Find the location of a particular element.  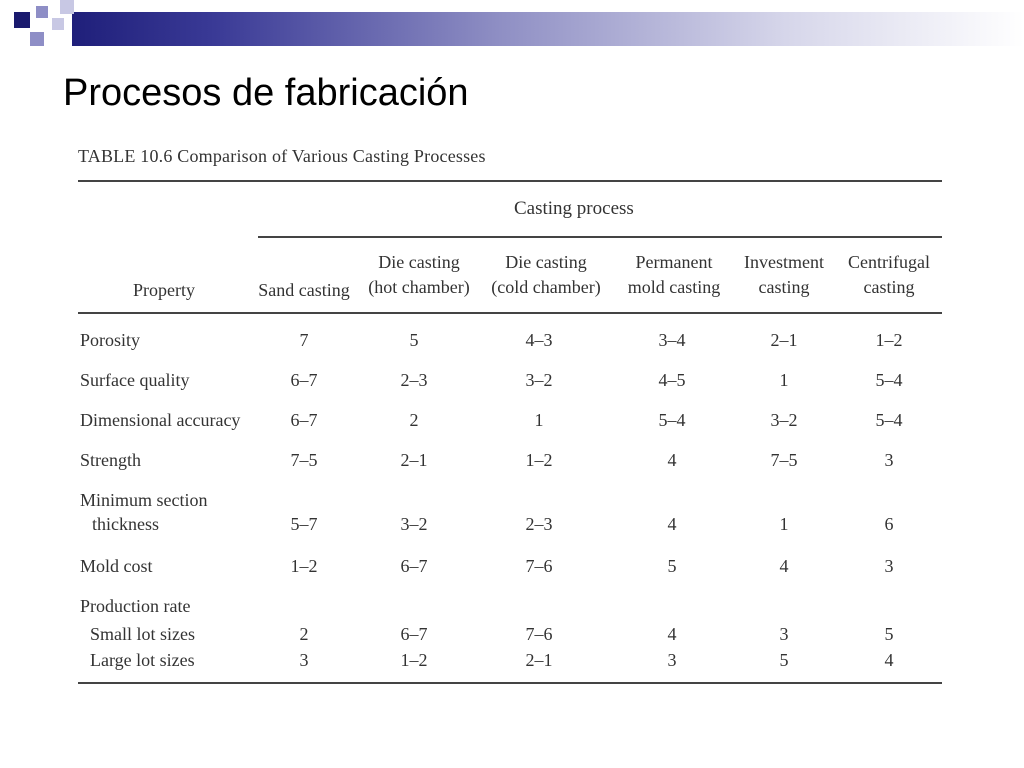

row-label: Surface quality is located at coordinates (135, 380).